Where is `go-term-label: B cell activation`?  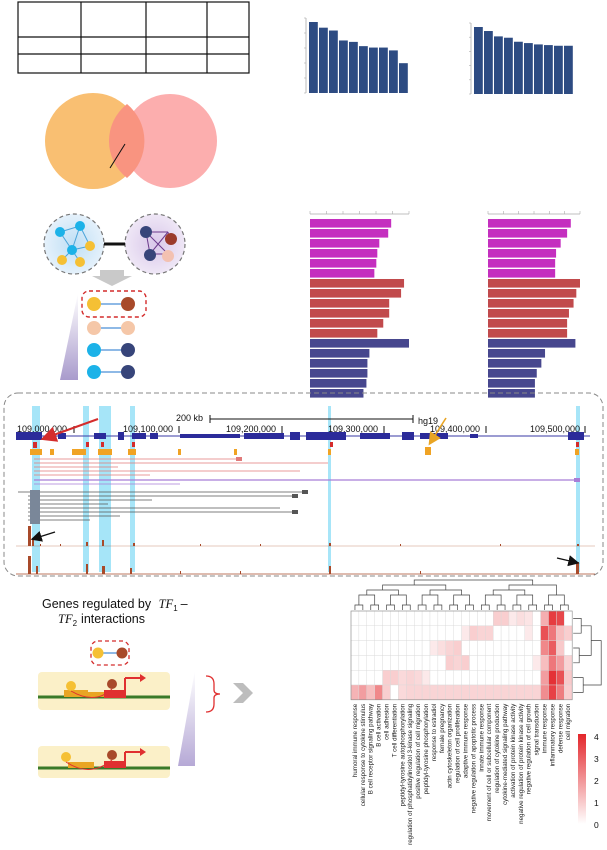
go-term-label: B cell activation is located at coordinates (379, 725).